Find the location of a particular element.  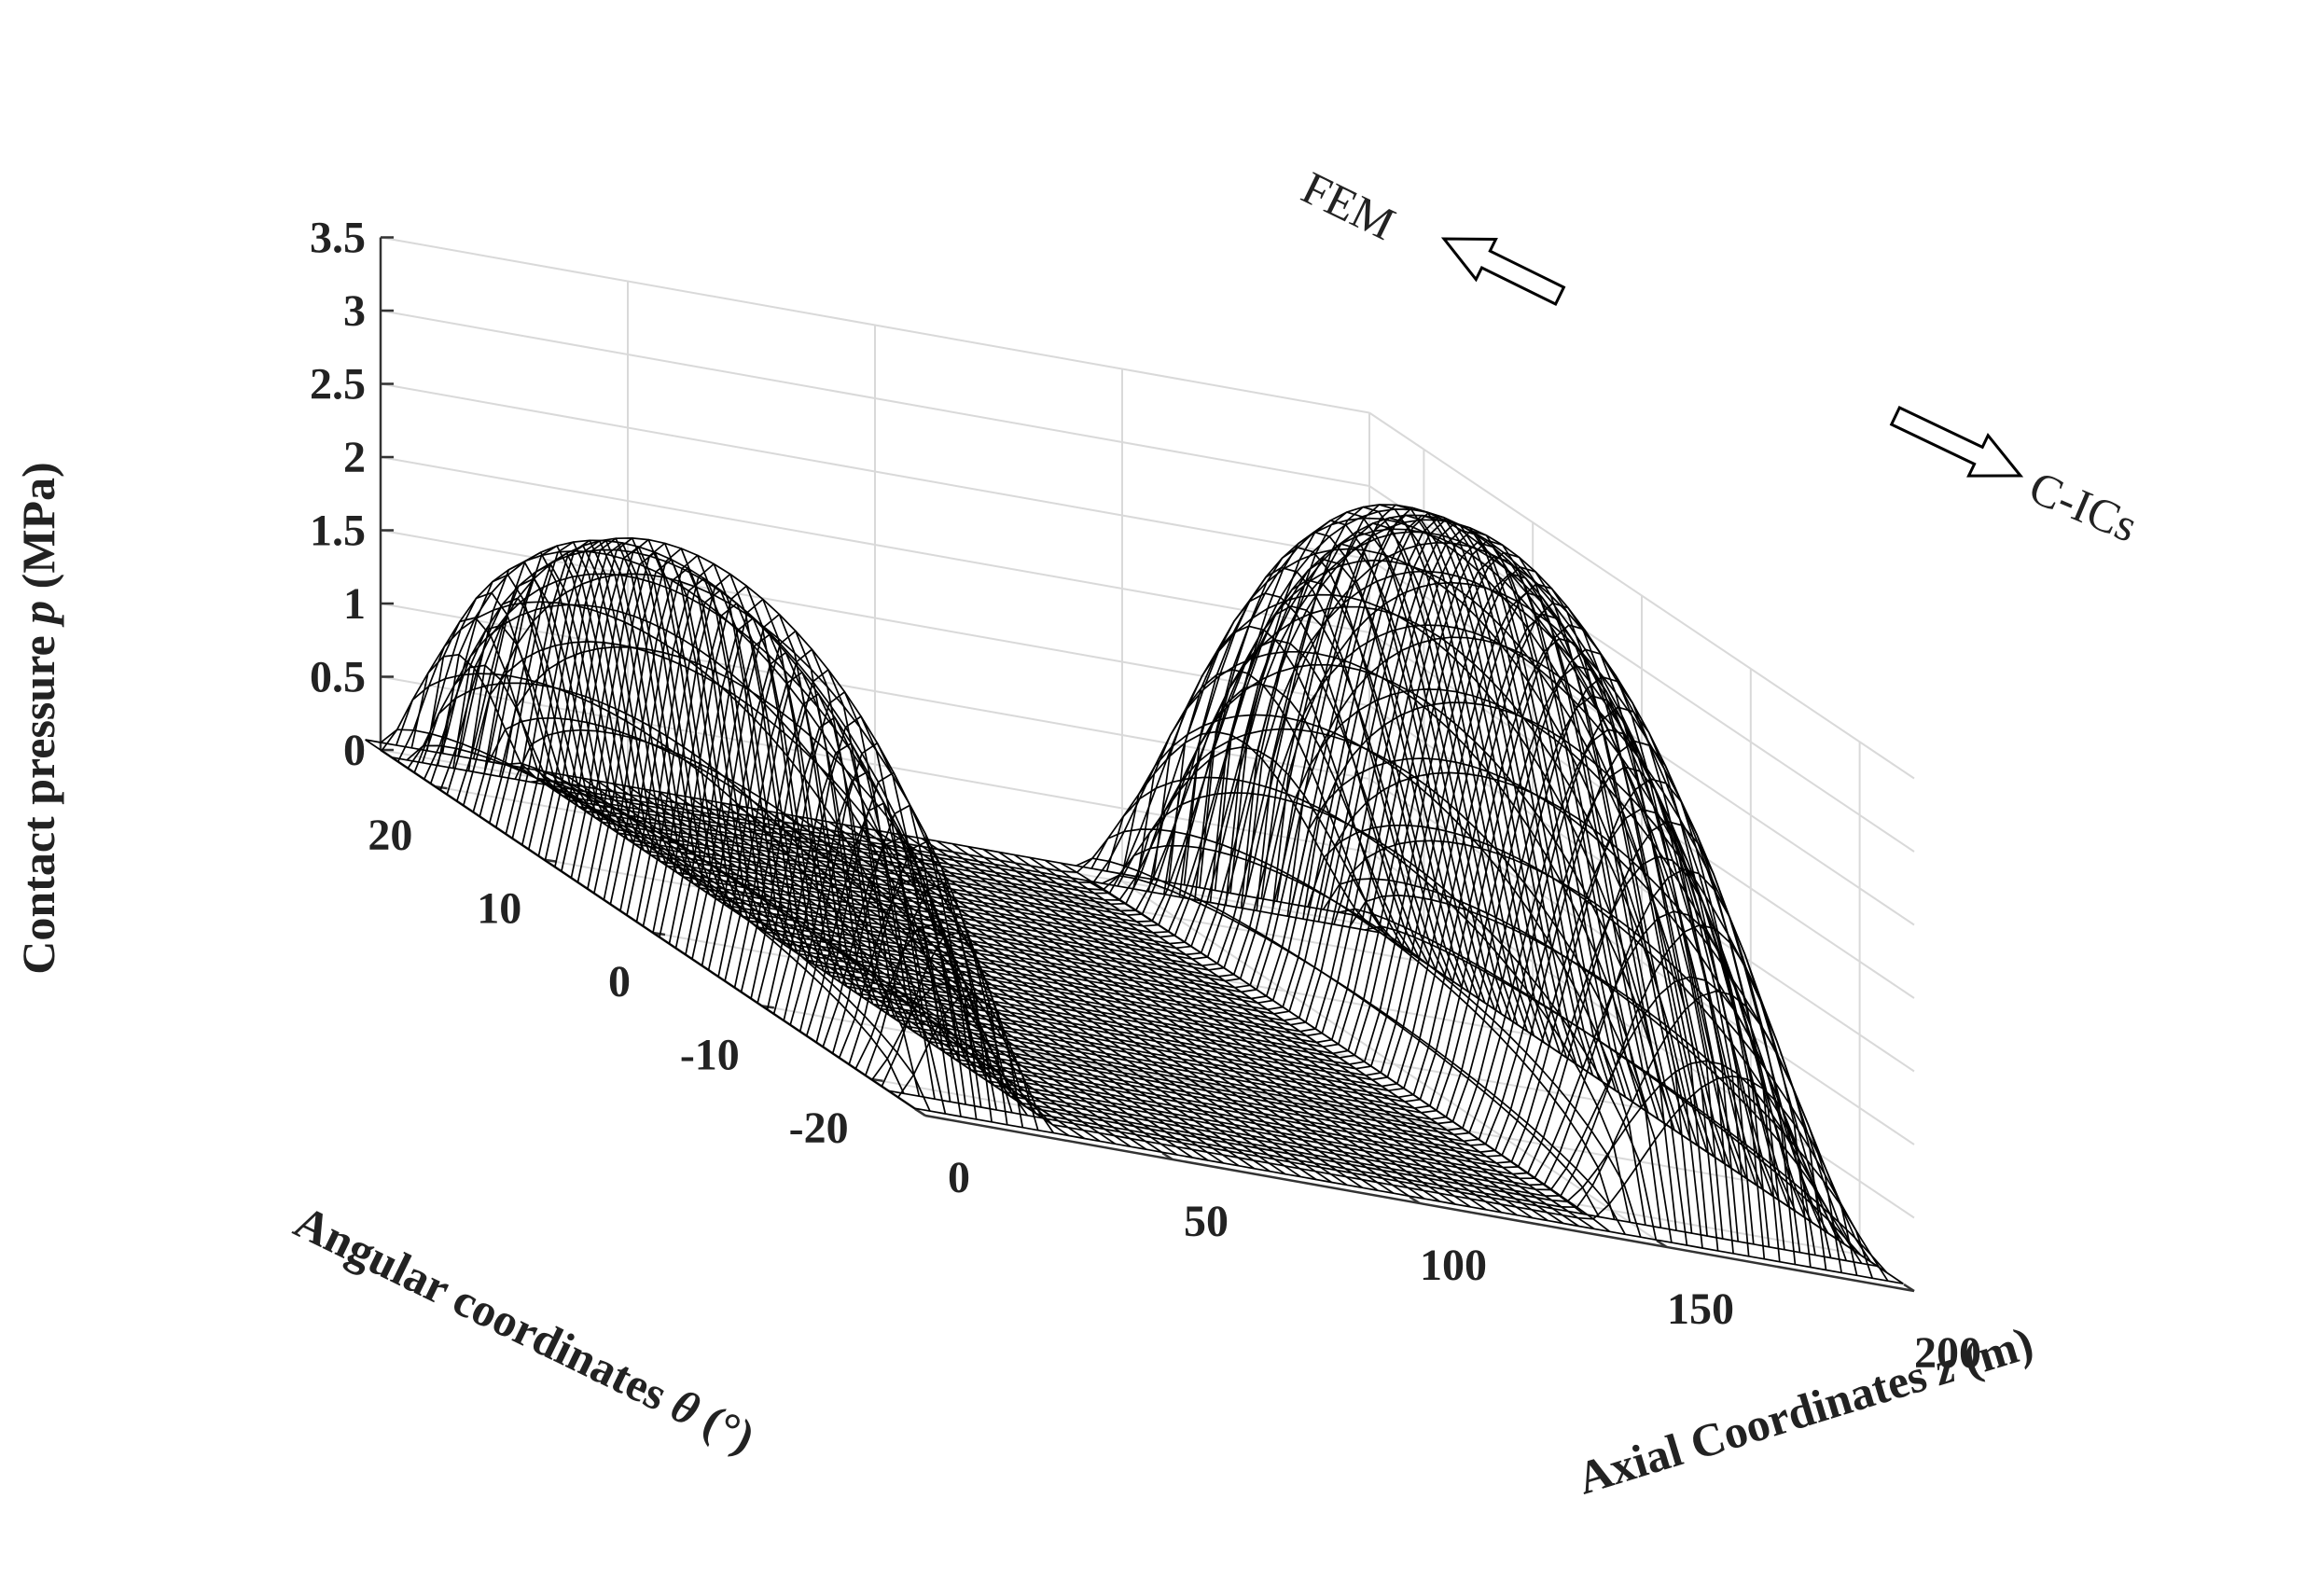

cics-arrow is located at coordinates (1956, 442).